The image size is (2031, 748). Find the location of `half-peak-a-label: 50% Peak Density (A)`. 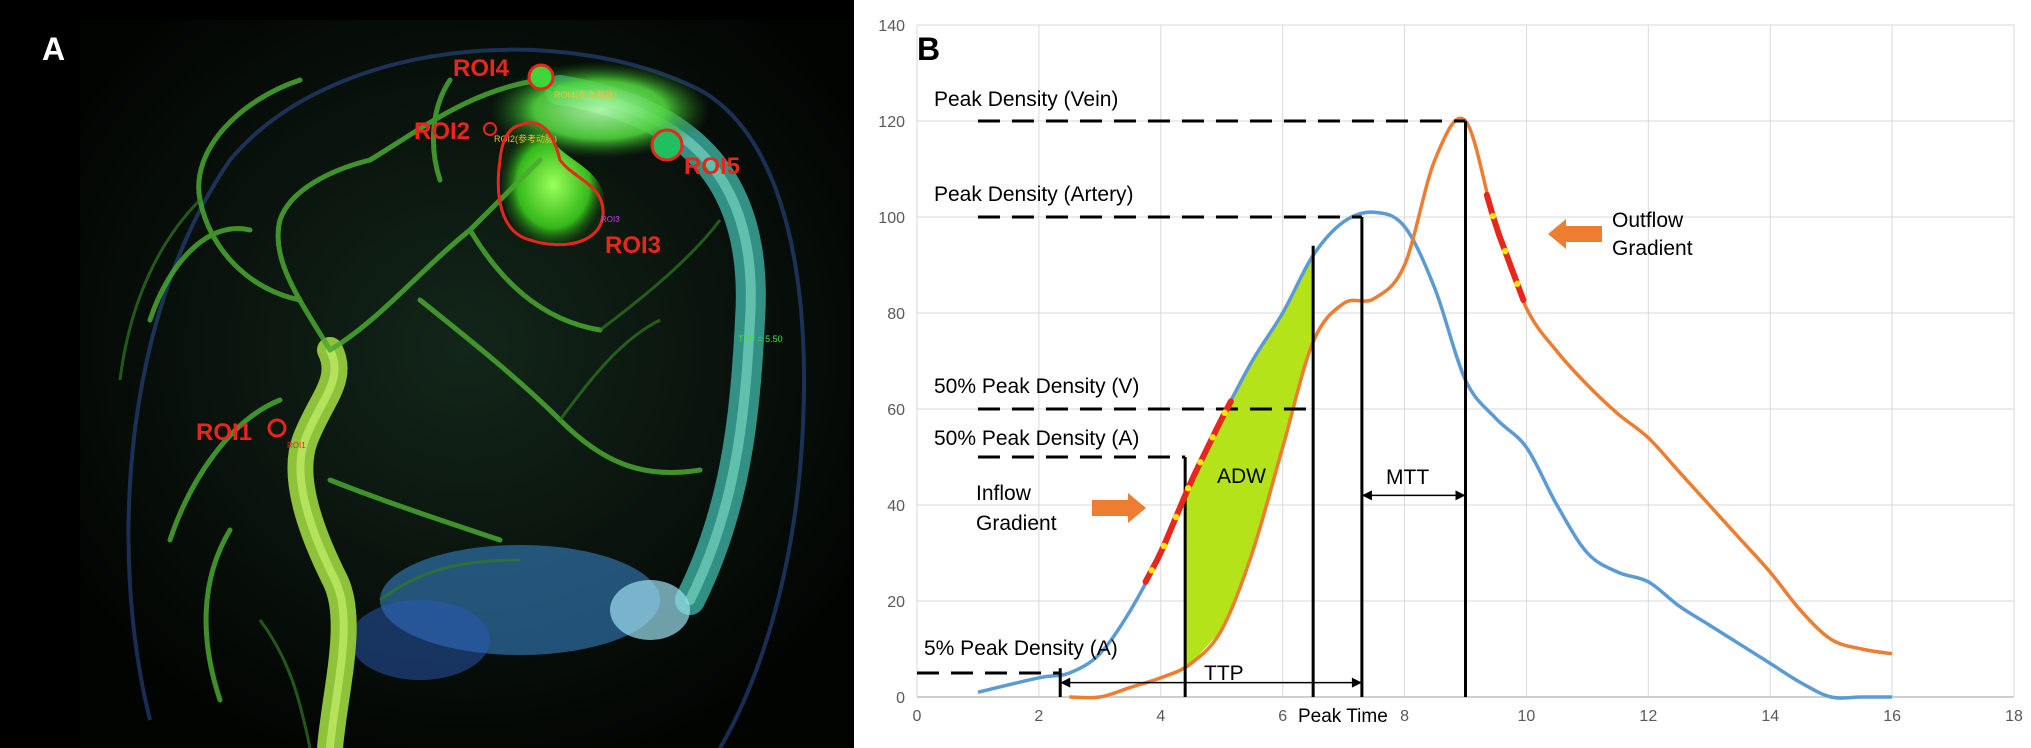

half-peak-a-label: 50% Peak Density (A) is located at coordinates (1036, 438).